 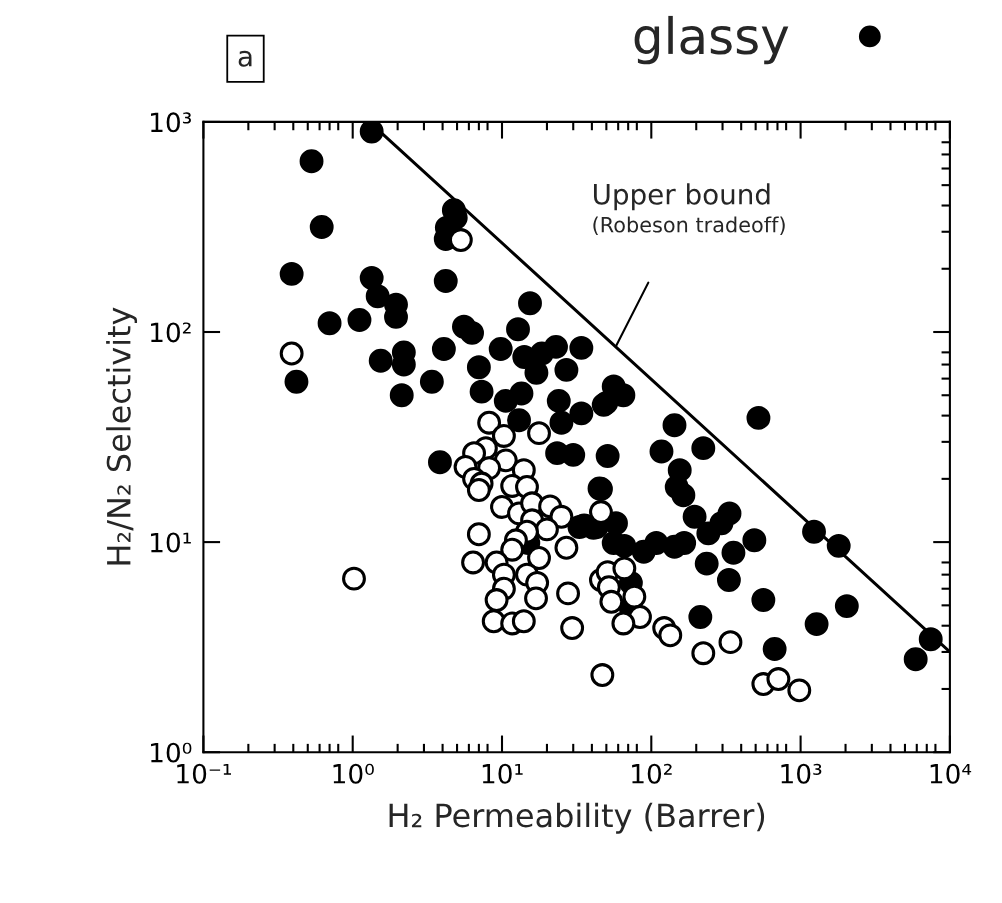 I want to click on y-tick-label: 10³, so click(x=171, y=122).